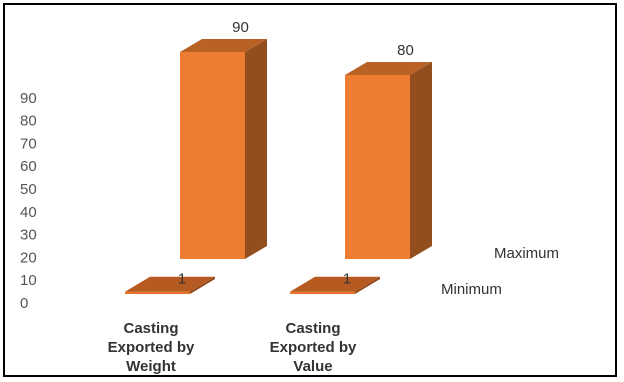  I want to click on y-tick-label: 30, so click(28, 235).